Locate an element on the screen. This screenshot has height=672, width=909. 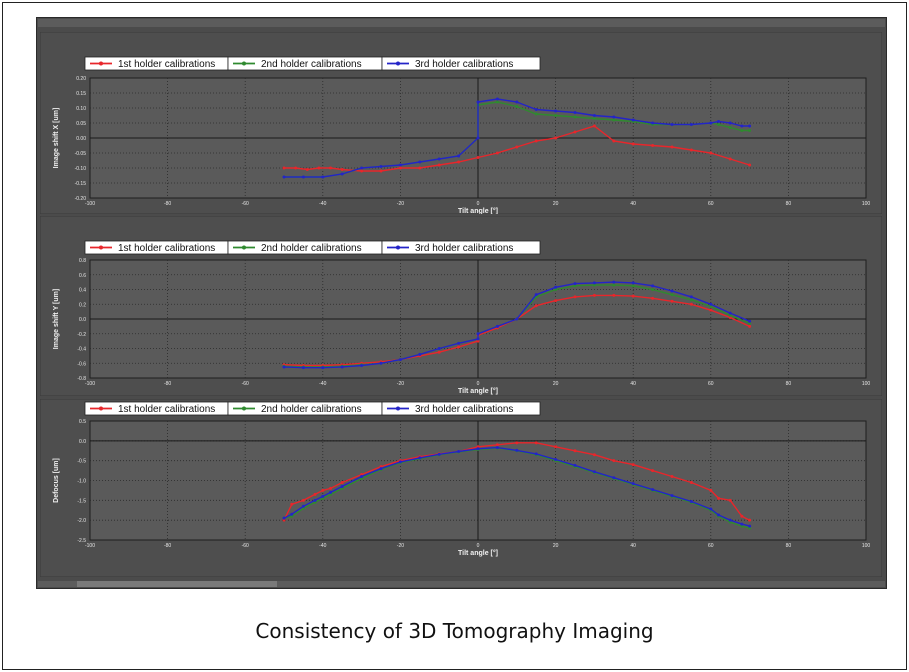
legend-label: 3rd holder calibrations is located at coordinates (464, 248).